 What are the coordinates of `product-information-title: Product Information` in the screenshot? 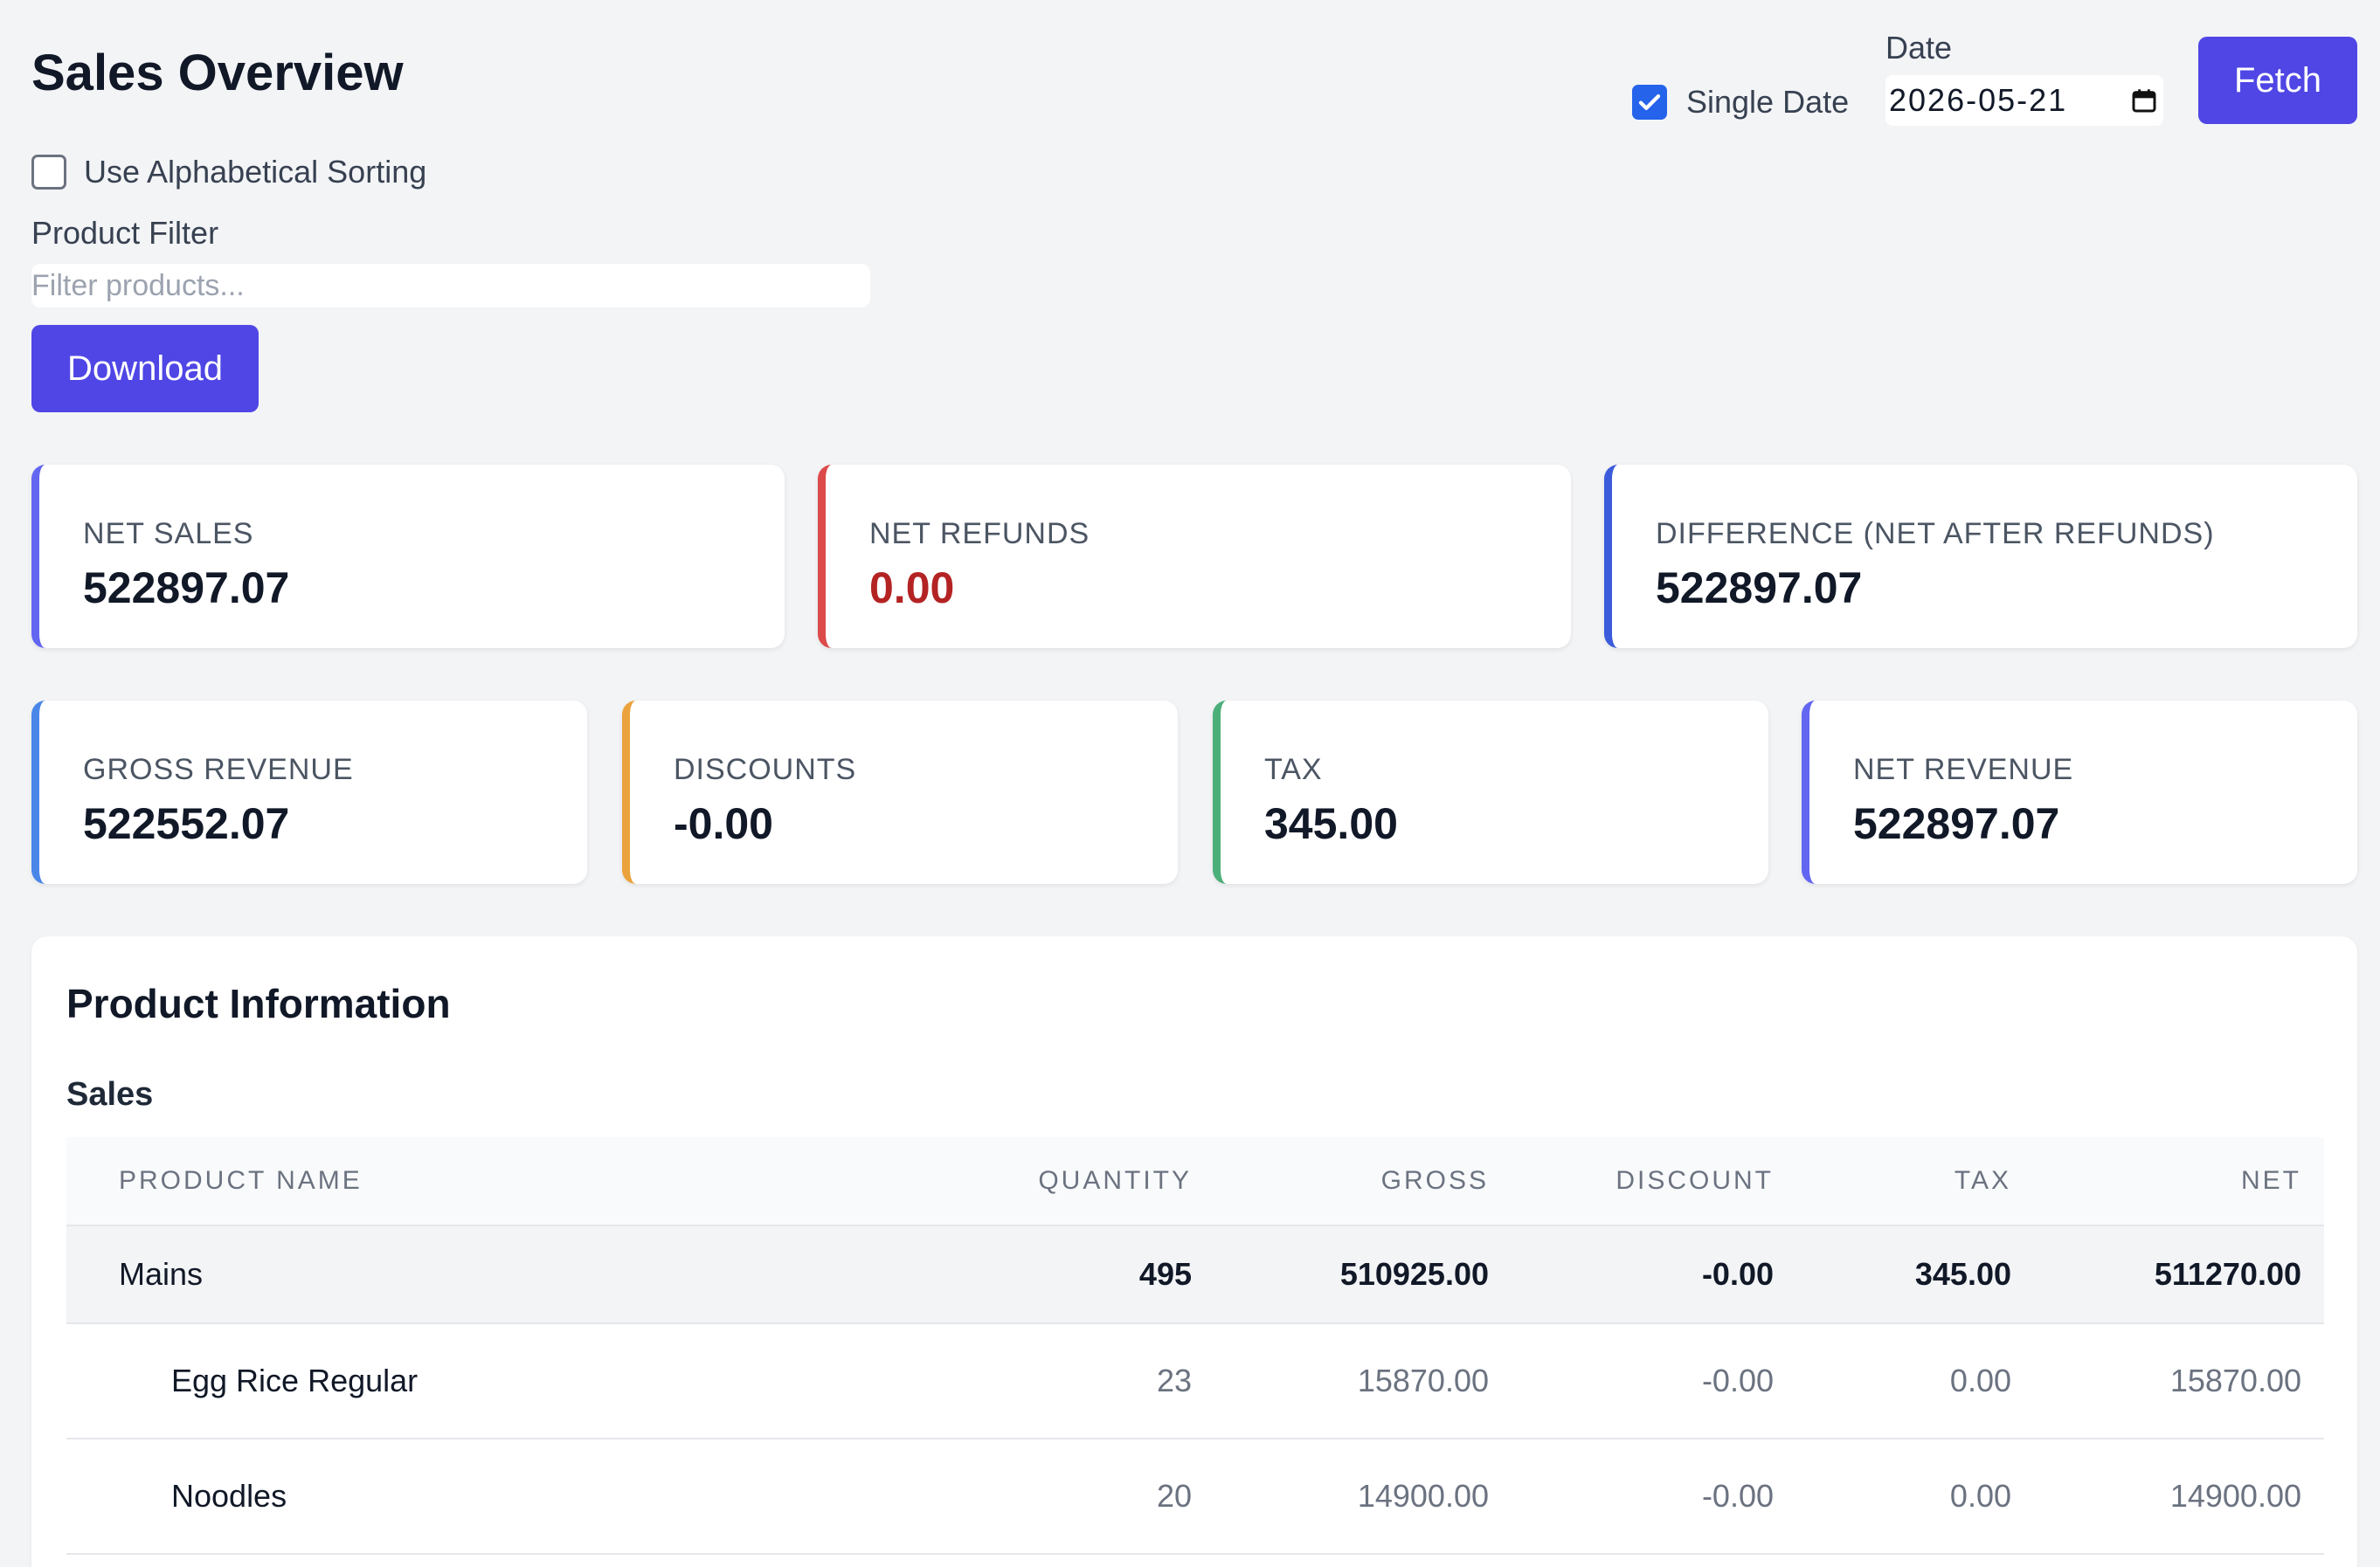 It's located at (258, 1003).